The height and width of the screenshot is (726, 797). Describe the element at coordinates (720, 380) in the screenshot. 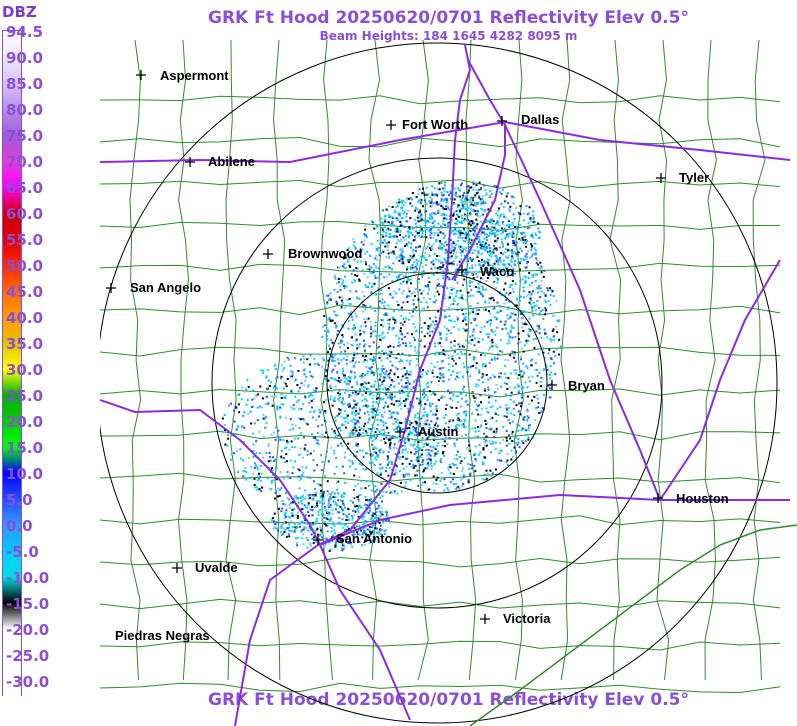

I see `highway-us59` at that location.